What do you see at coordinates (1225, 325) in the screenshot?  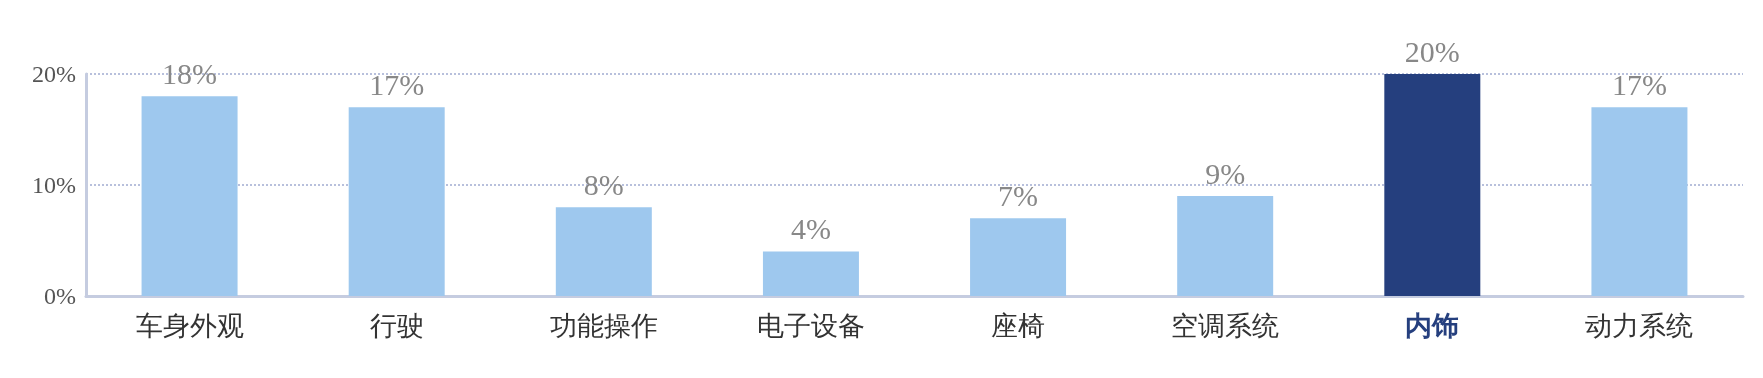 I see `x-tick-label: 空调系统` at bounding box center [1225, 325].